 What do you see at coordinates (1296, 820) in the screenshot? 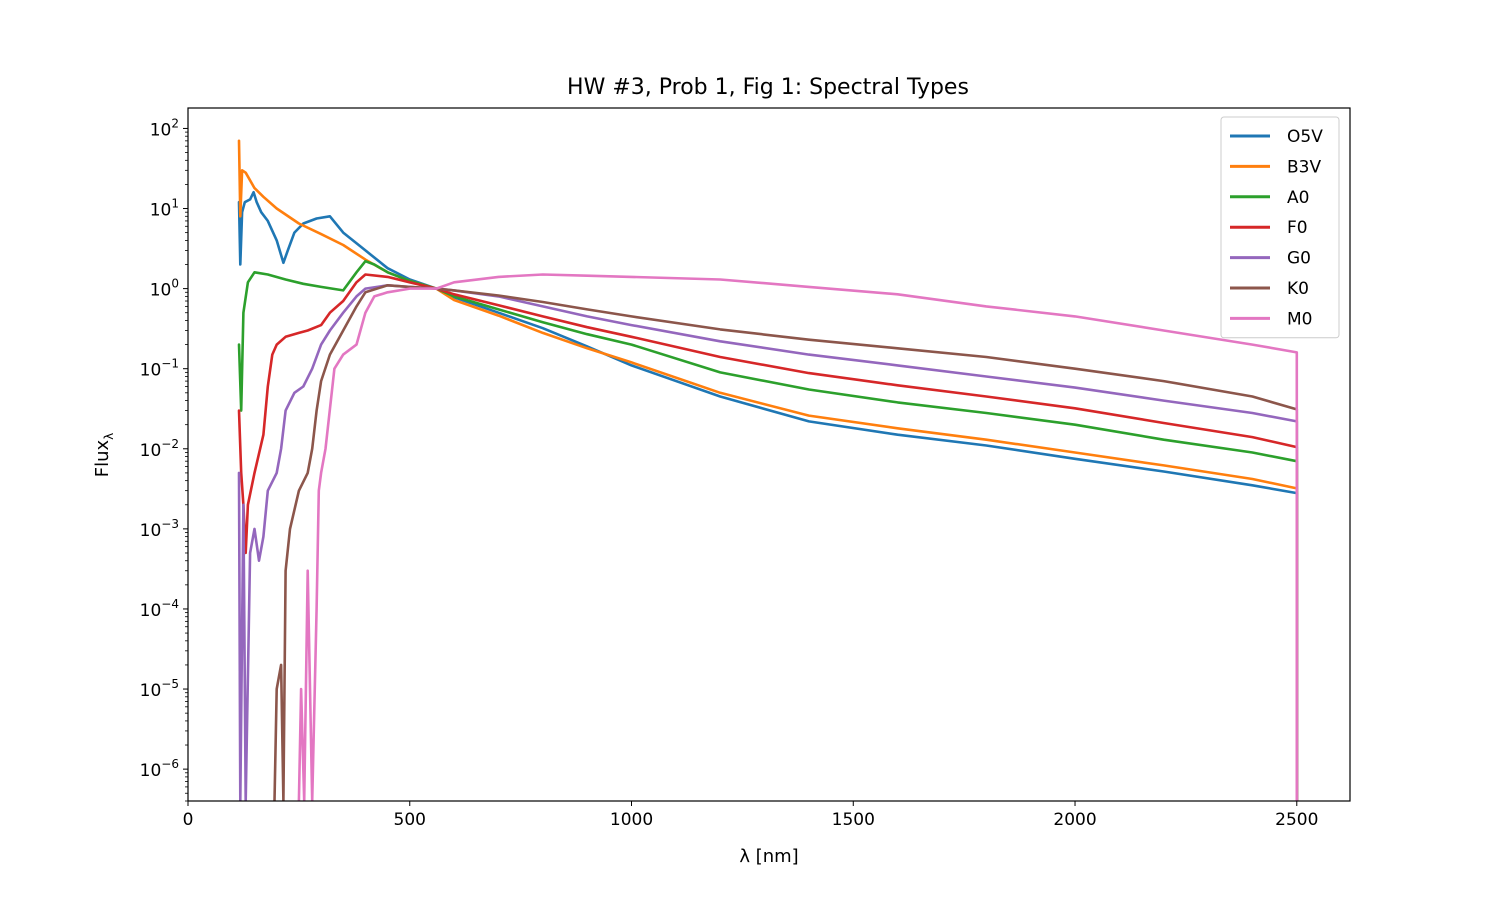
I see `x-tick-label: 2500` at bounding box center [1296, 820].